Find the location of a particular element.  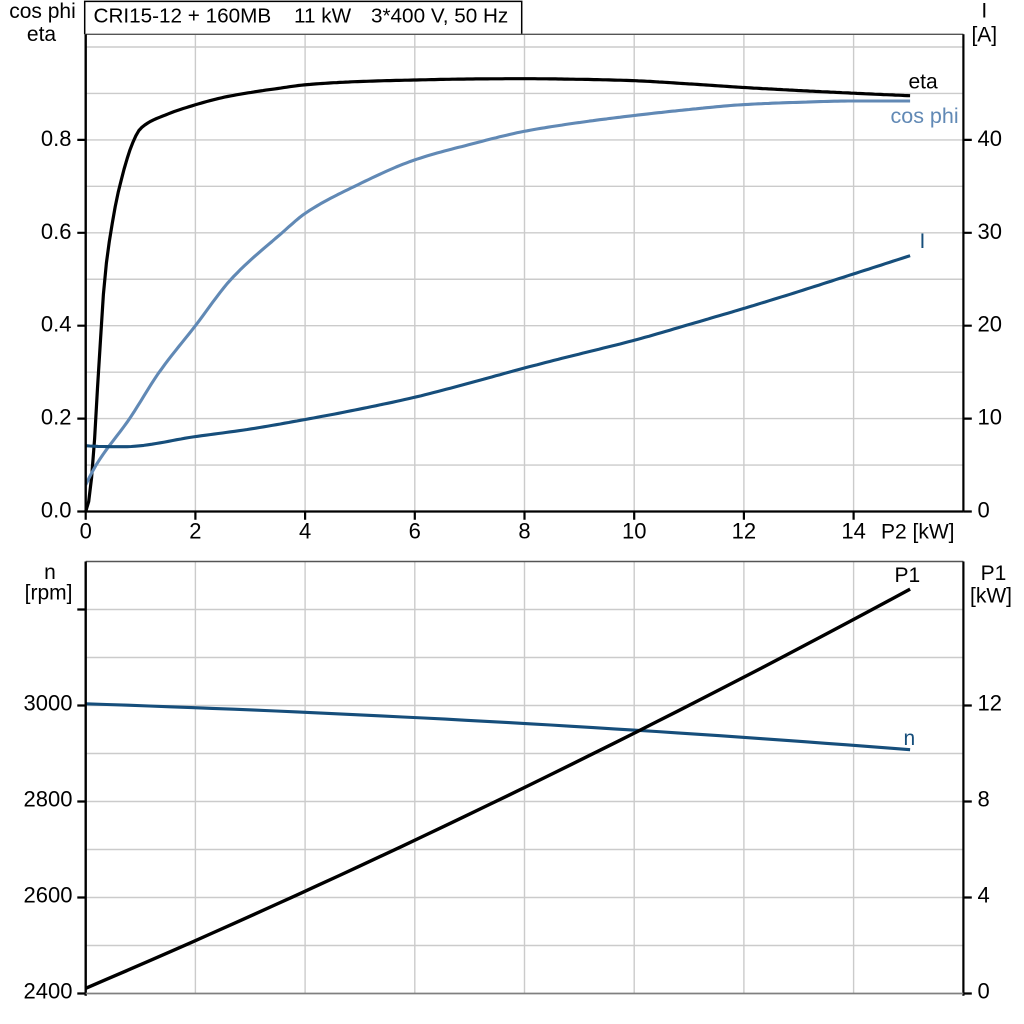

svg-text: eta is located at coordinates (924, 82).